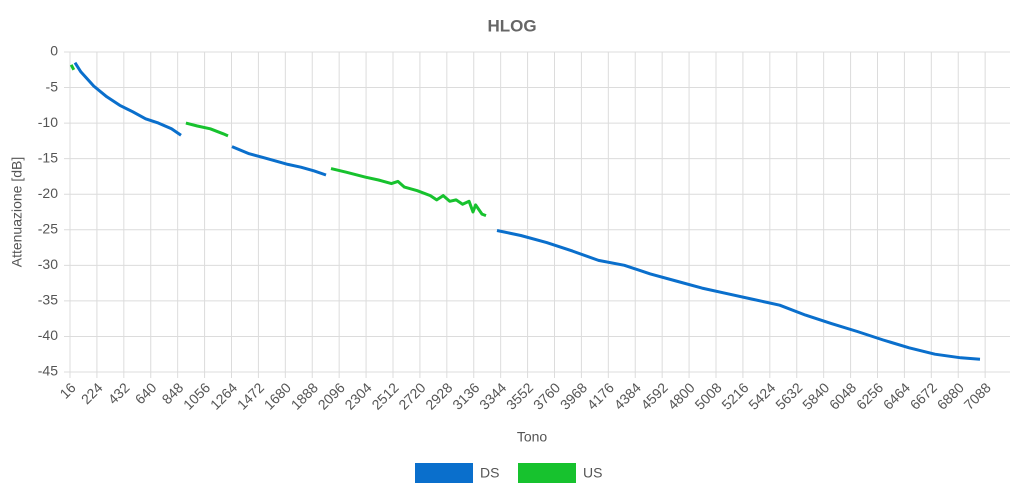  Describe the element at coordinates (680, 395) in the screenshot. I see `x-tick-label: 4800` at that location.